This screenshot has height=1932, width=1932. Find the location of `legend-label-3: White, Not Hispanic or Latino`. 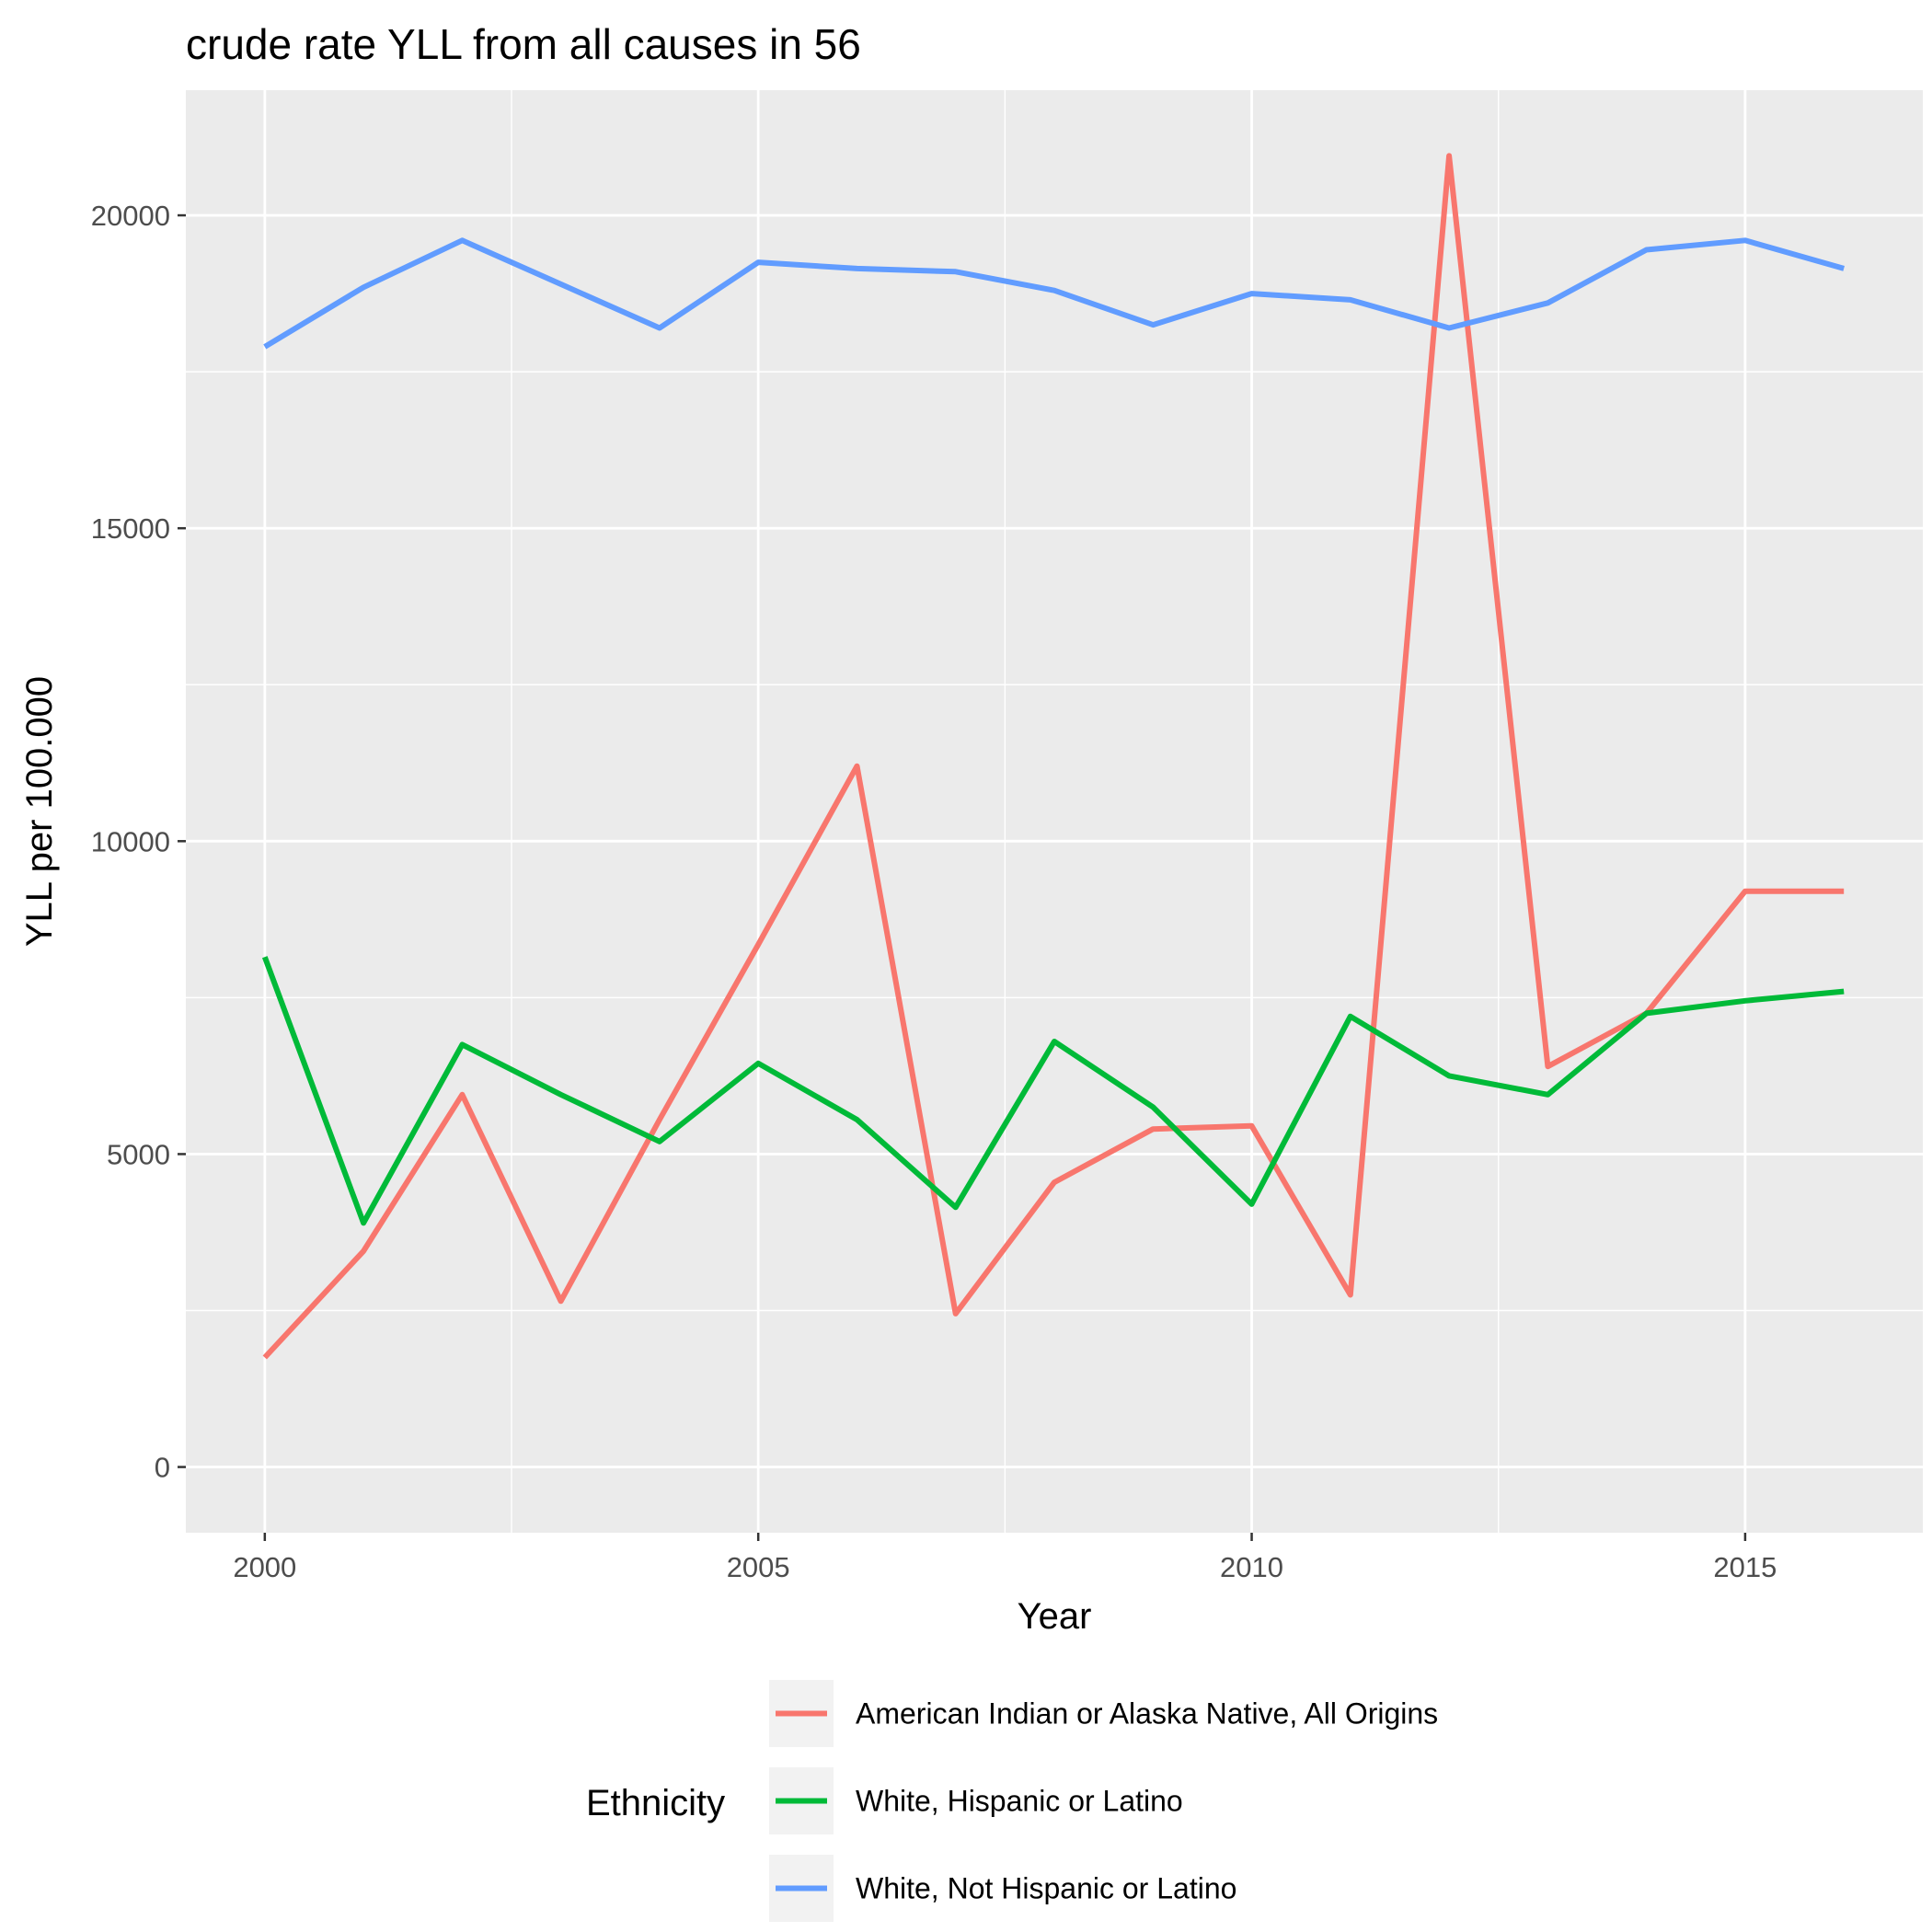

legend-label-3: White, Not Hispanic or Latino is located at coordinates (1046, 1888).